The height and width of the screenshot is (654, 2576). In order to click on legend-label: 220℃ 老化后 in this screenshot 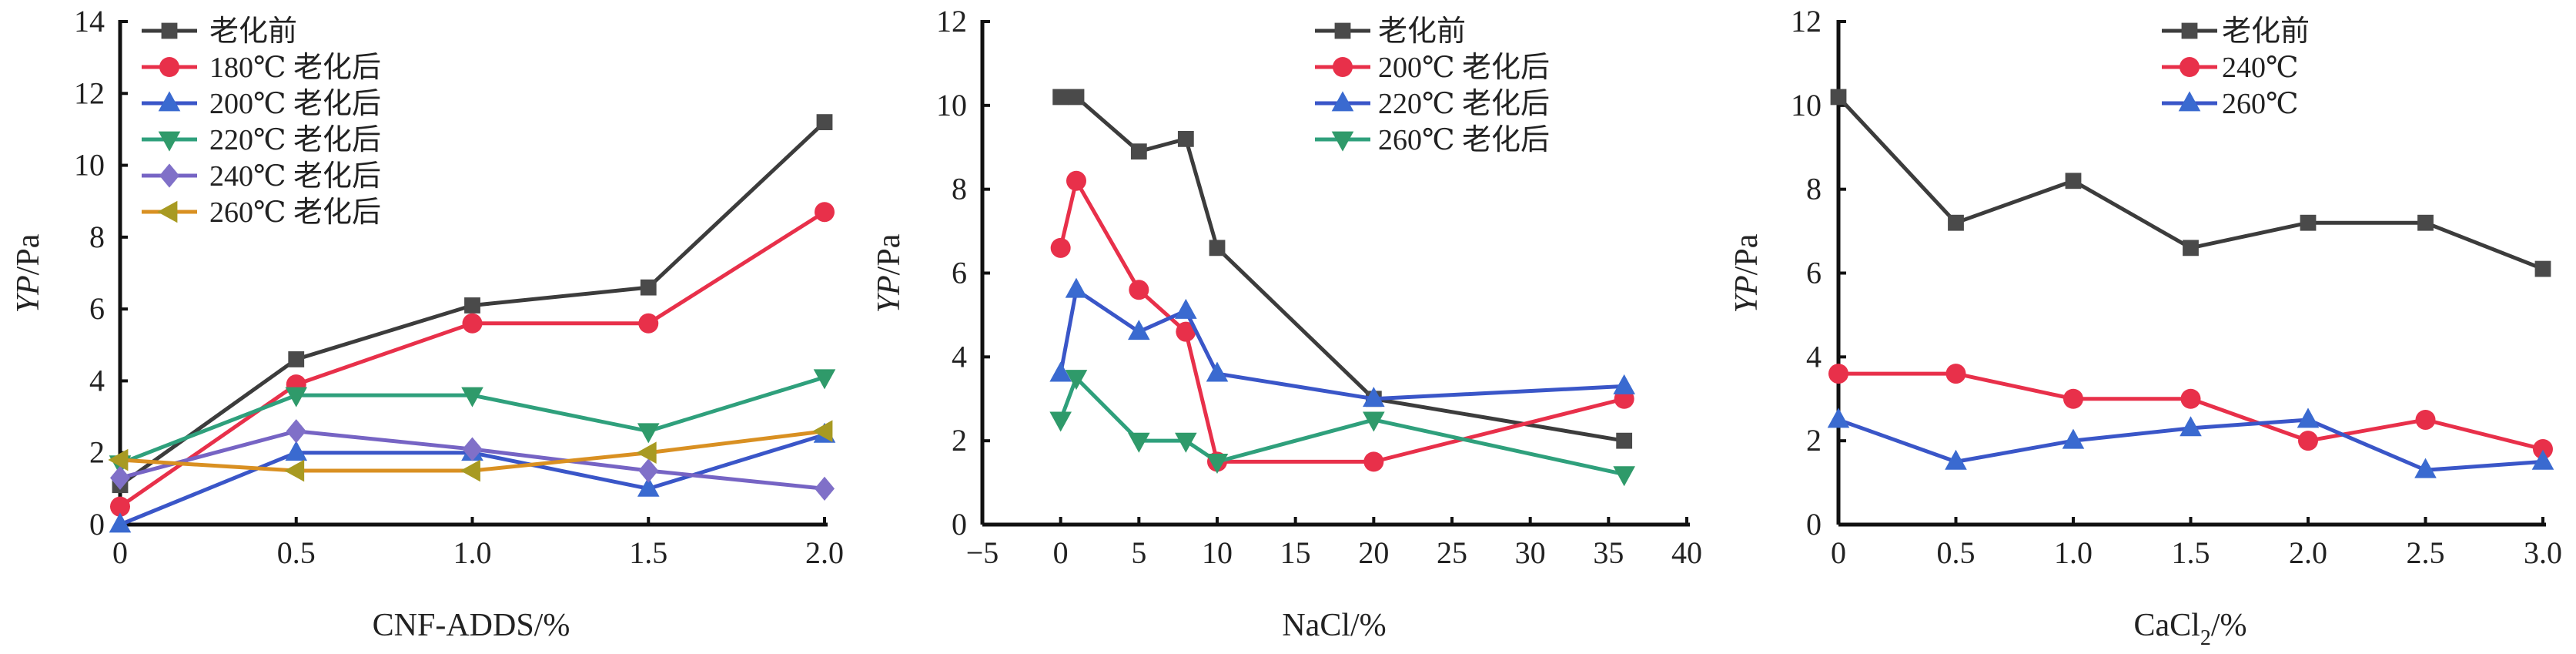, I will do `click(295, 140)`.